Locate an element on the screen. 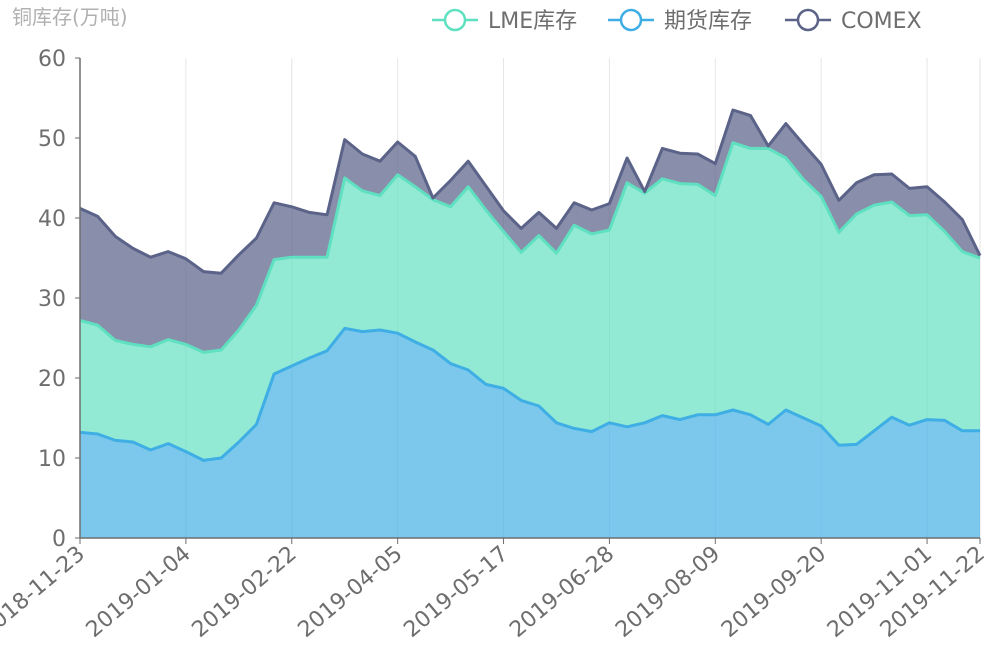  legend-label: 期货库存 is located at coordinates (708, 21).